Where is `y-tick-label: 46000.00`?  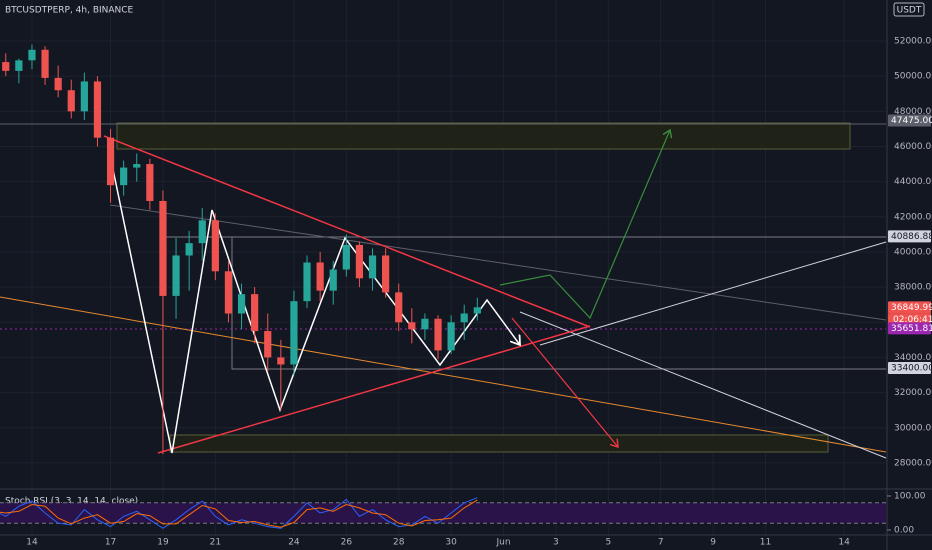
y-tick-label: 46000.00 is located at coordinates (913, 147).